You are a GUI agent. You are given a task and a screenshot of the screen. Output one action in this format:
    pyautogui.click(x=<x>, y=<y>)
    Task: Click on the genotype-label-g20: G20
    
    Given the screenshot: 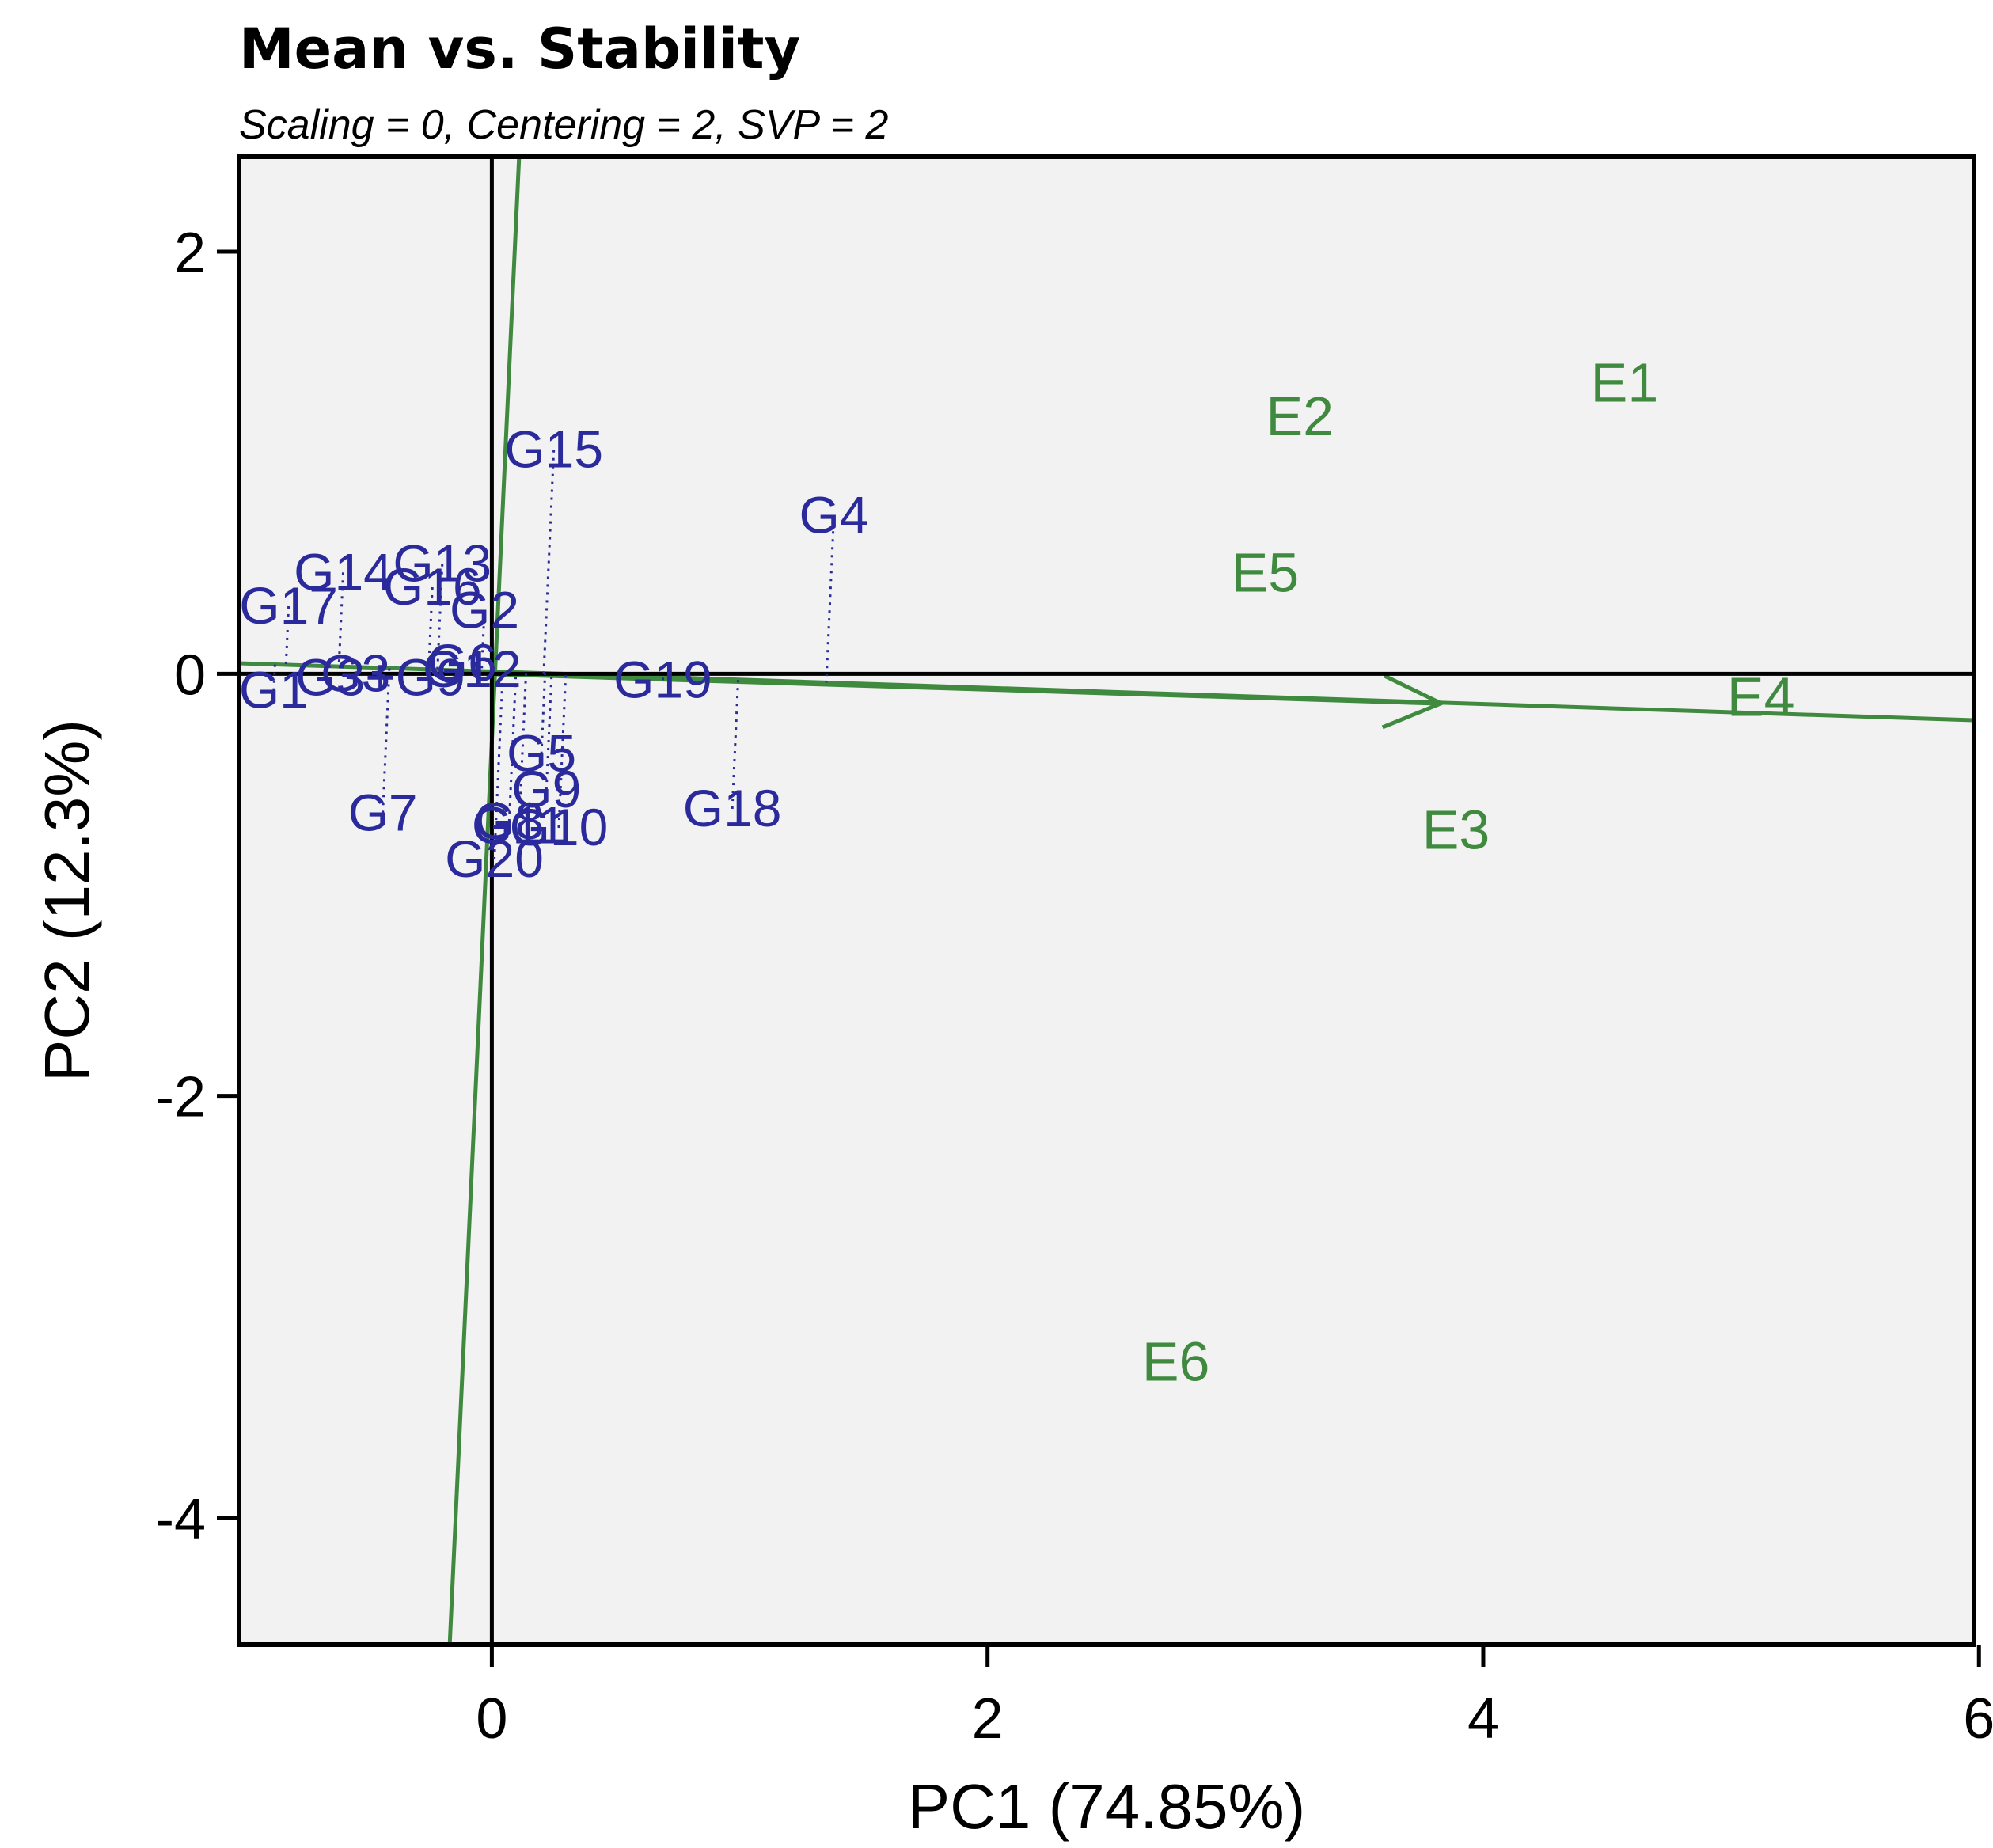 What is the action you would take?
    pyautogui.click(x=494, y=858)
    